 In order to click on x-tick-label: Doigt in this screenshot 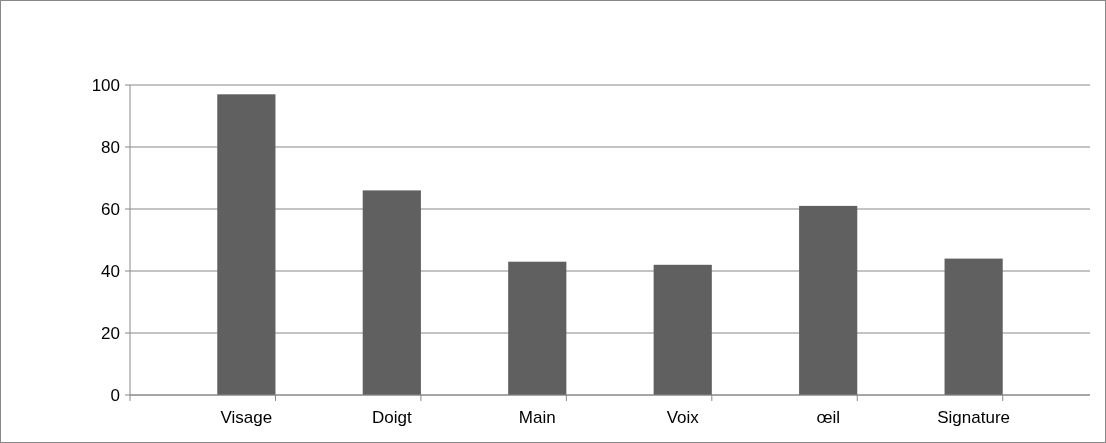, I will do `click(391, 417)`.